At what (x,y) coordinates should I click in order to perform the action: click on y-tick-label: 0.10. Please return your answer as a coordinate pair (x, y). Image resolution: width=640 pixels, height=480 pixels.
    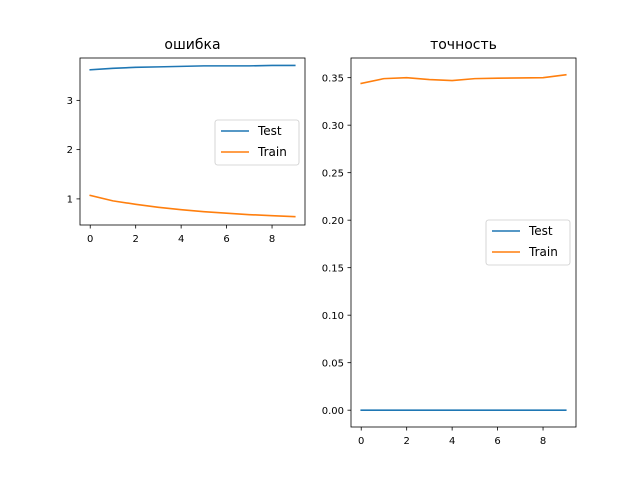
    Looking at the image, I should click on (333, 316).